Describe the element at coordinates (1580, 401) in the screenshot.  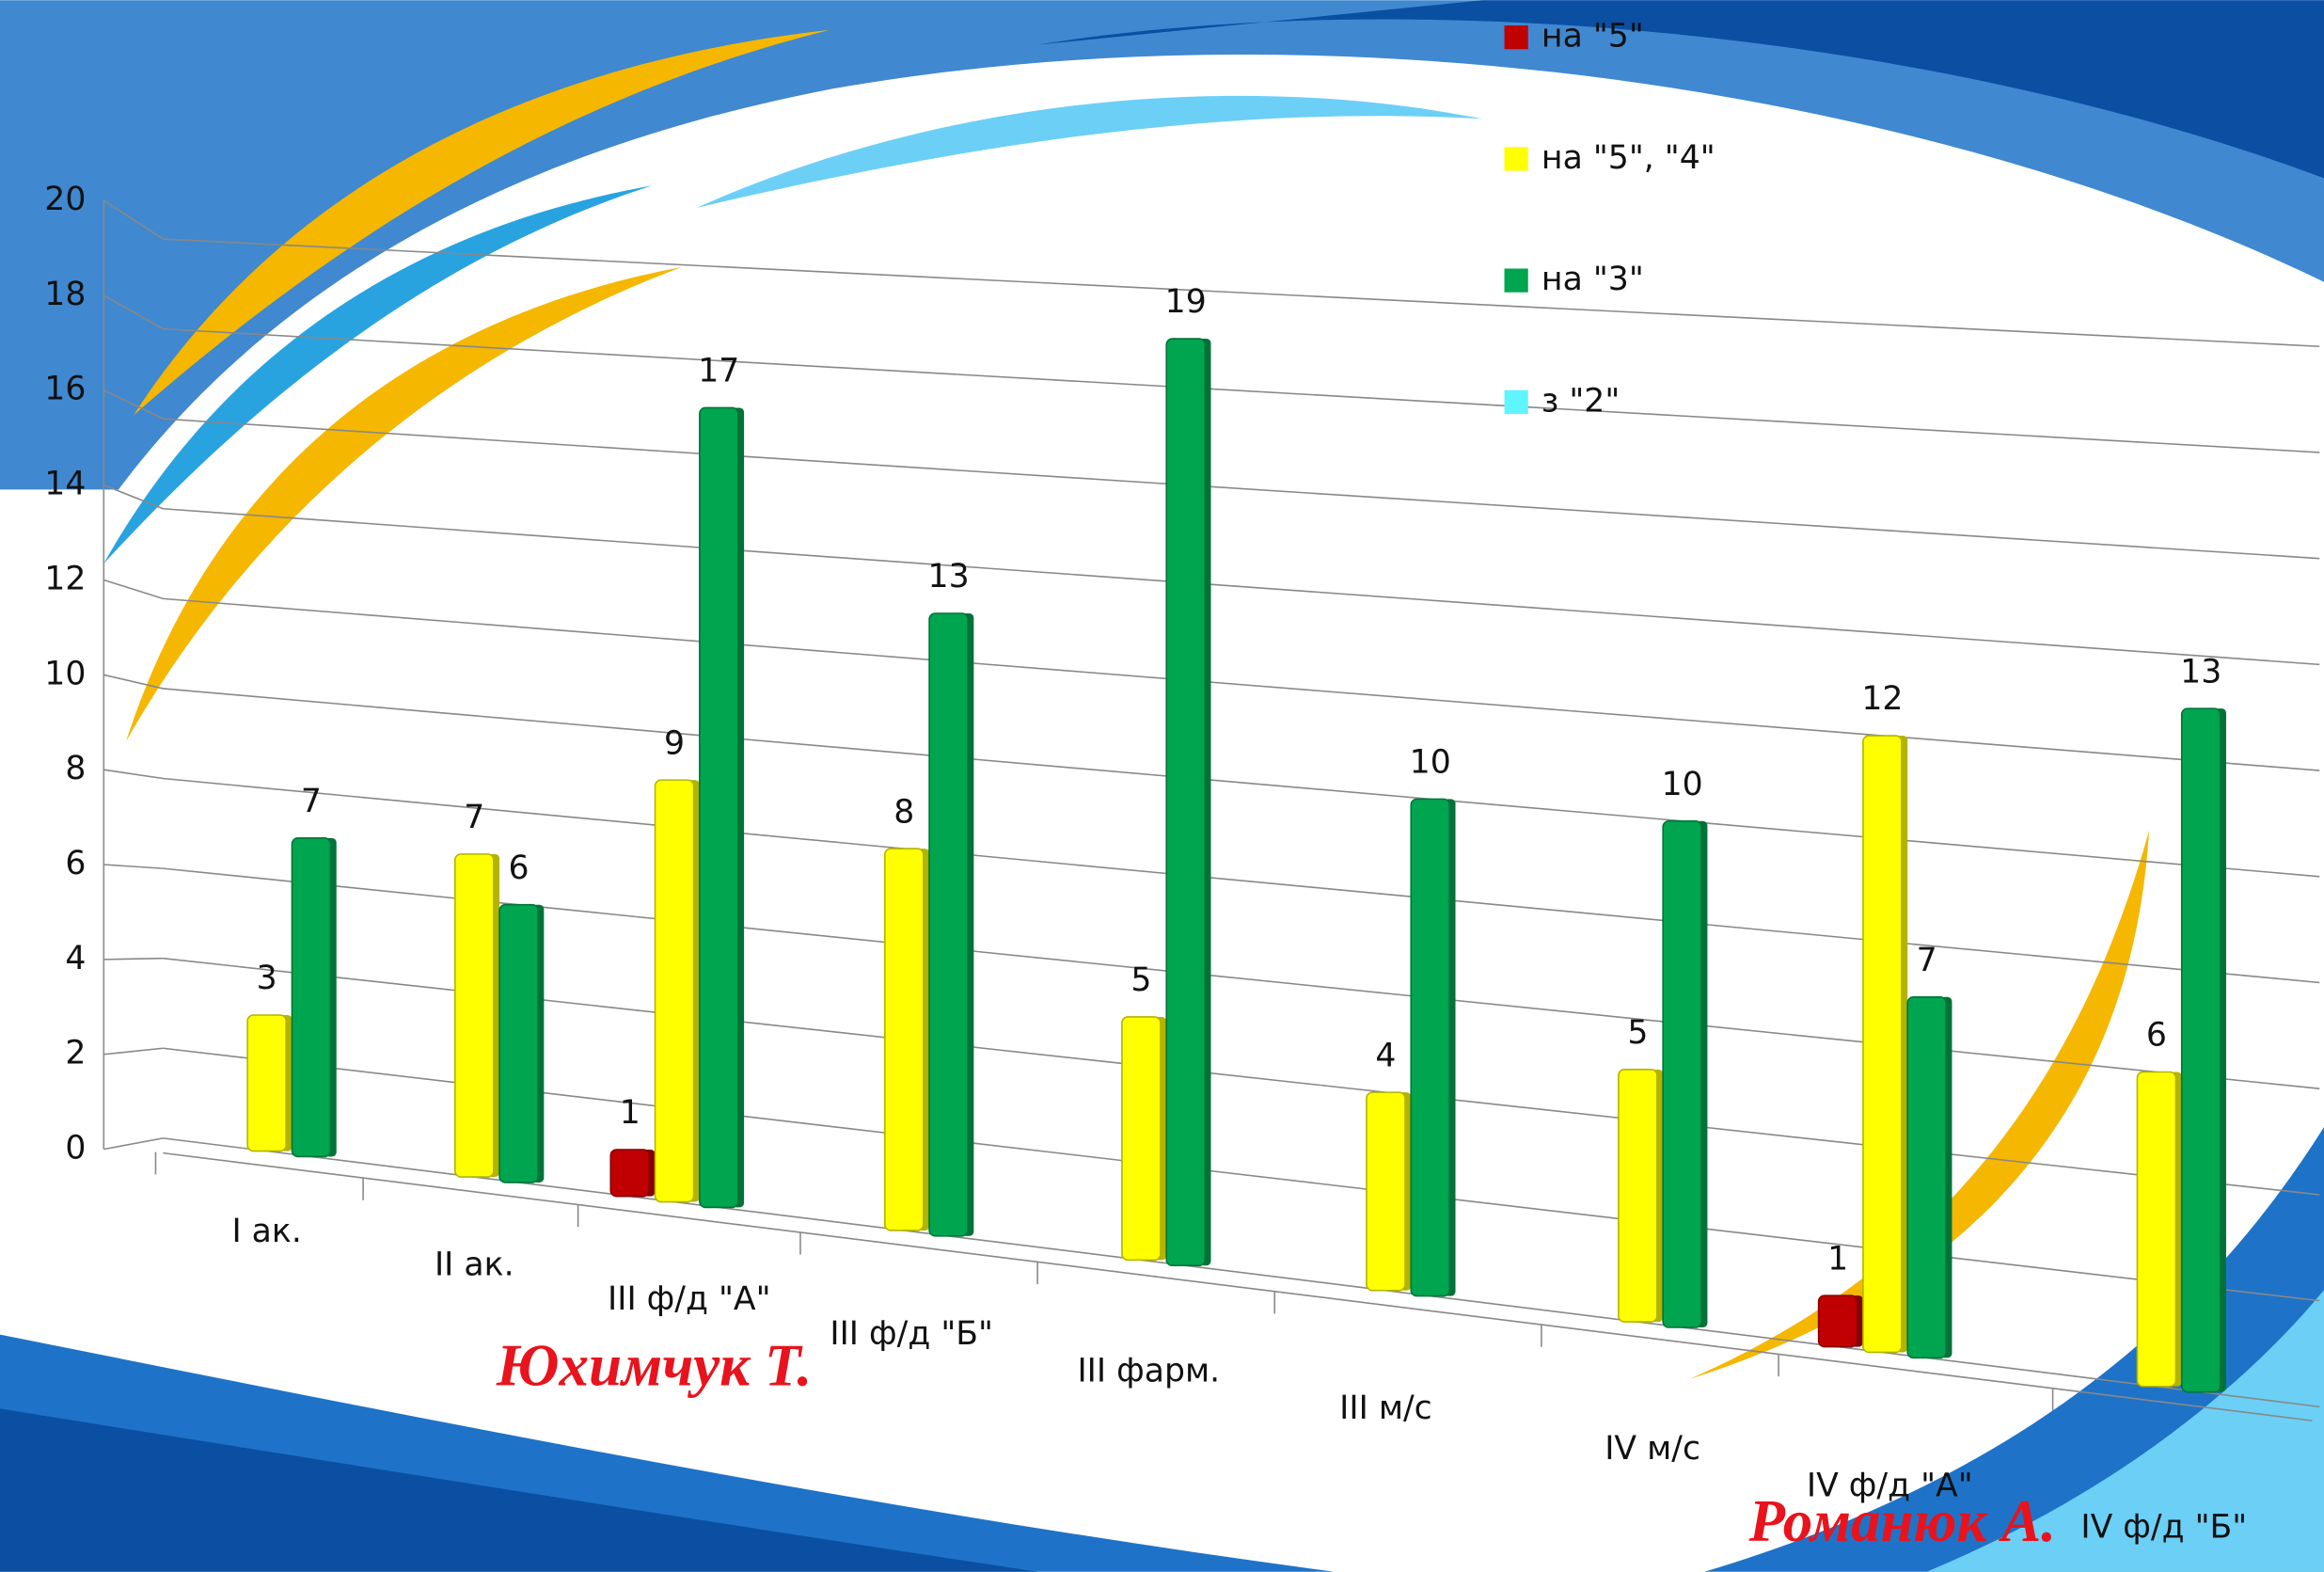
I see `legend-label: з "2"` at that location.